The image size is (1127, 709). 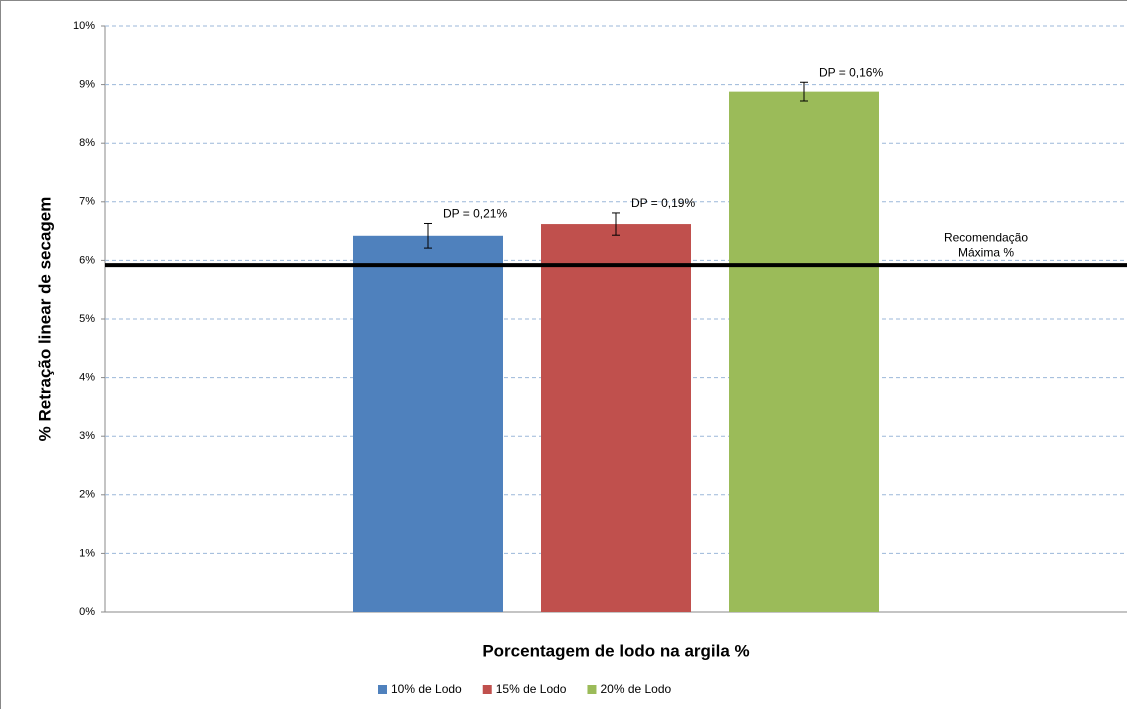 What do you see at coordinates (87, 436) in the screenshot?
I see `y-tick-label: 3%` at bounding box center [87, 436].